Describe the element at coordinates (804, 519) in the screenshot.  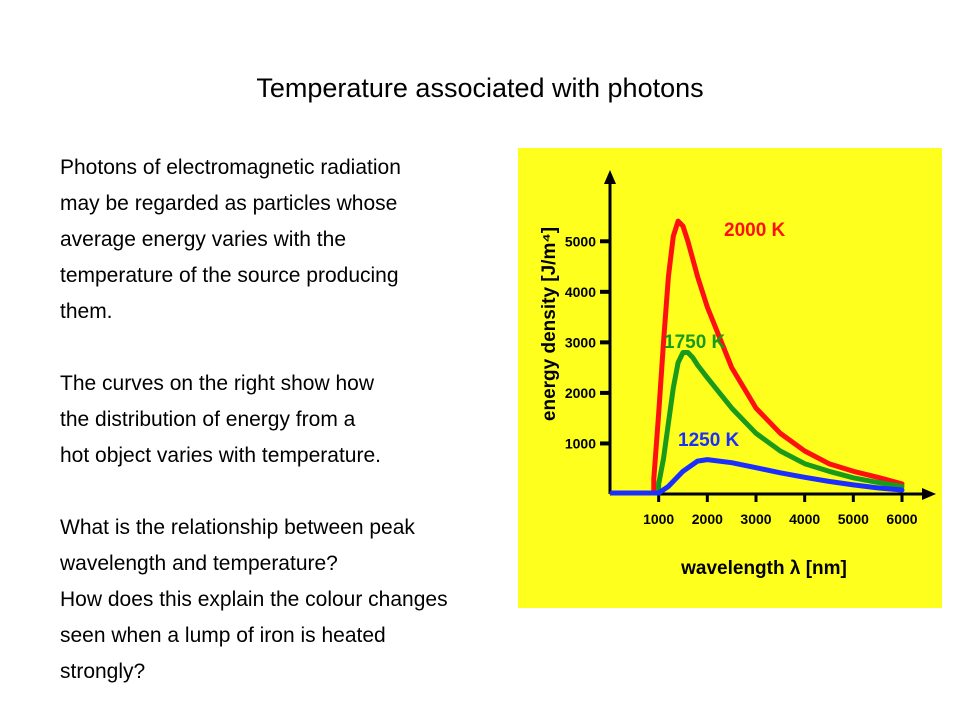
I see `x-tick-label: 4000` at that location.